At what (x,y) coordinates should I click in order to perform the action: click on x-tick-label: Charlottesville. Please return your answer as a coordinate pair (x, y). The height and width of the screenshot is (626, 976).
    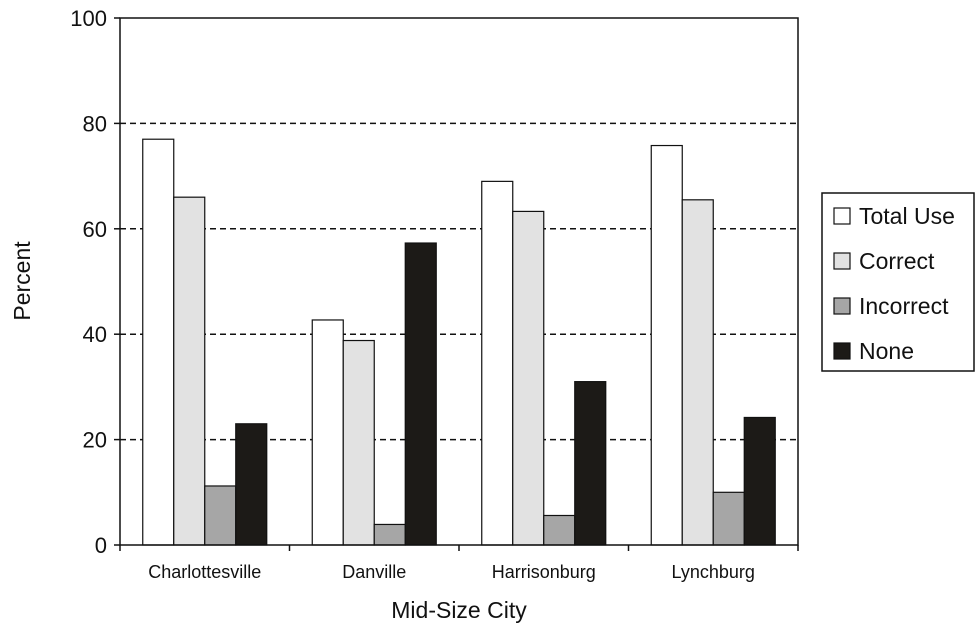
    Looking at the image, I should click on (204, 572).